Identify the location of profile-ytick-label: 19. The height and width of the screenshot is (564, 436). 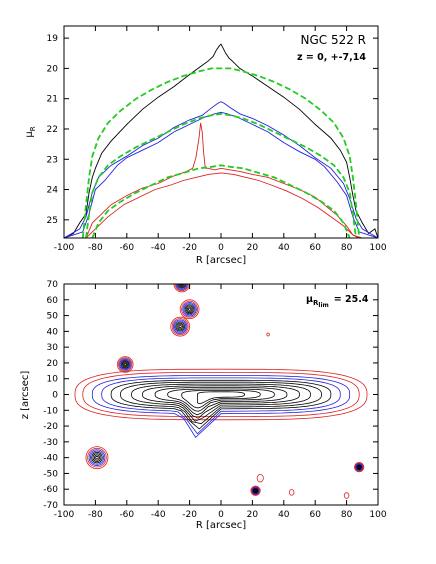
(53, 39).